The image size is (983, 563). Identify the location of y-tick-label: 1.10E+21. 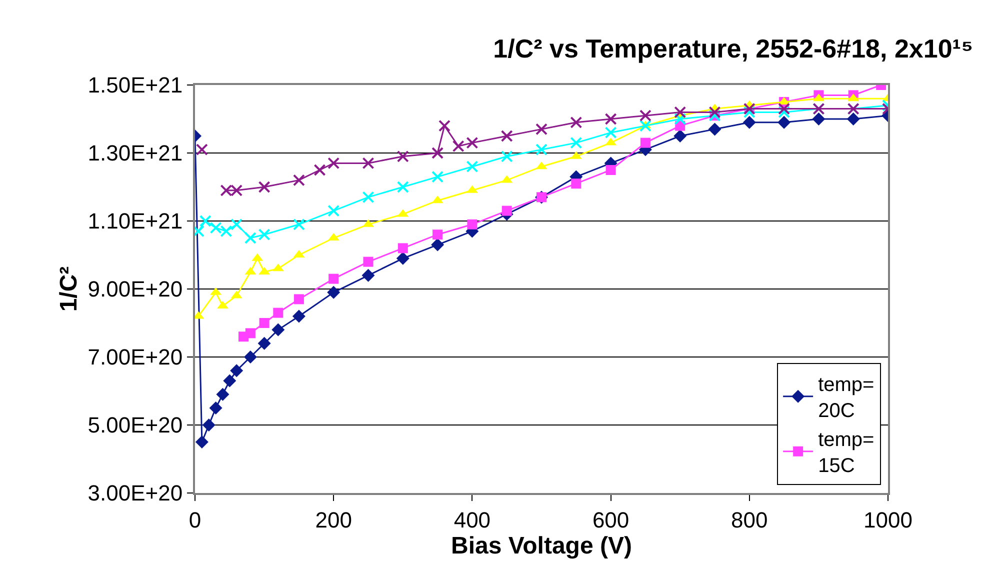
(135, 221).